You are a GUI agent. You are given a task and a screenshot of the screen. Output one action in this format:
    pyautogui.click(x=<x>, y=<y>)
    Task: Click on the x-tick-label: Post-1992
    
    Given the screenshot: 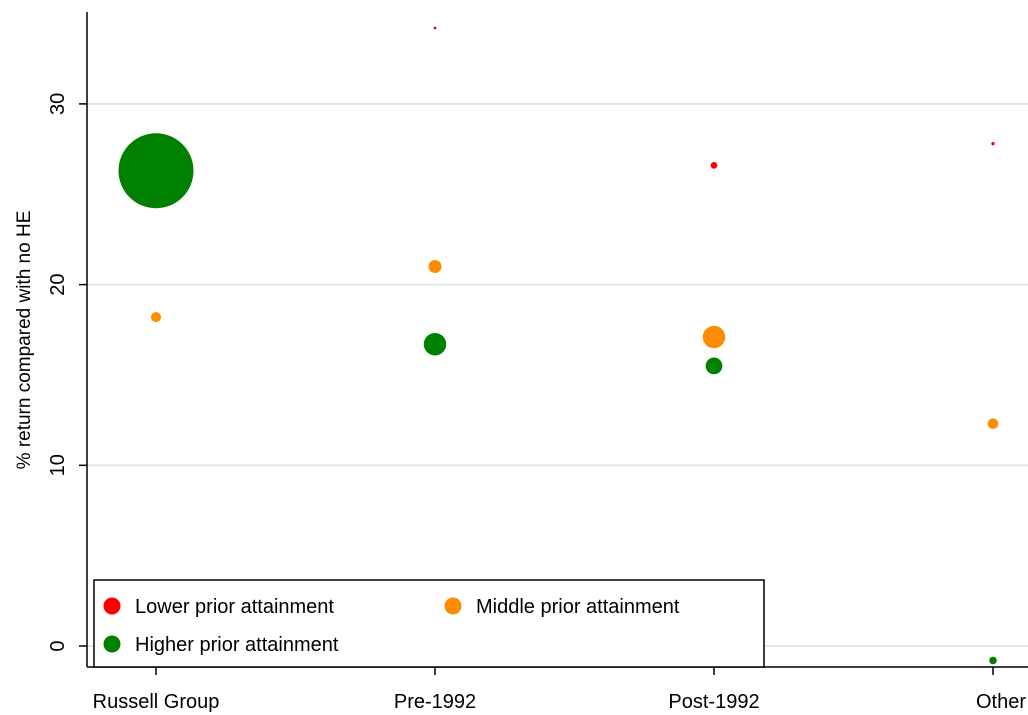 What is the action you would take?
    pyautogui.click(x=713, y=702)
    